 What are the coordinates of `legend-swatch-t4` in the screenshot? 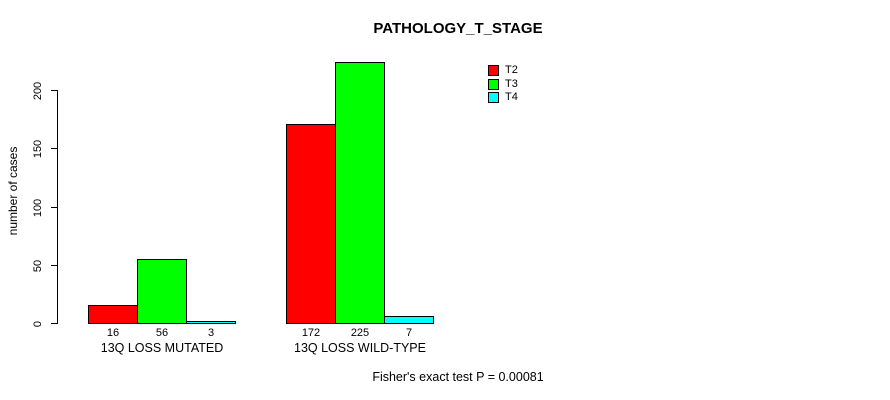 It's located at (493, 98).